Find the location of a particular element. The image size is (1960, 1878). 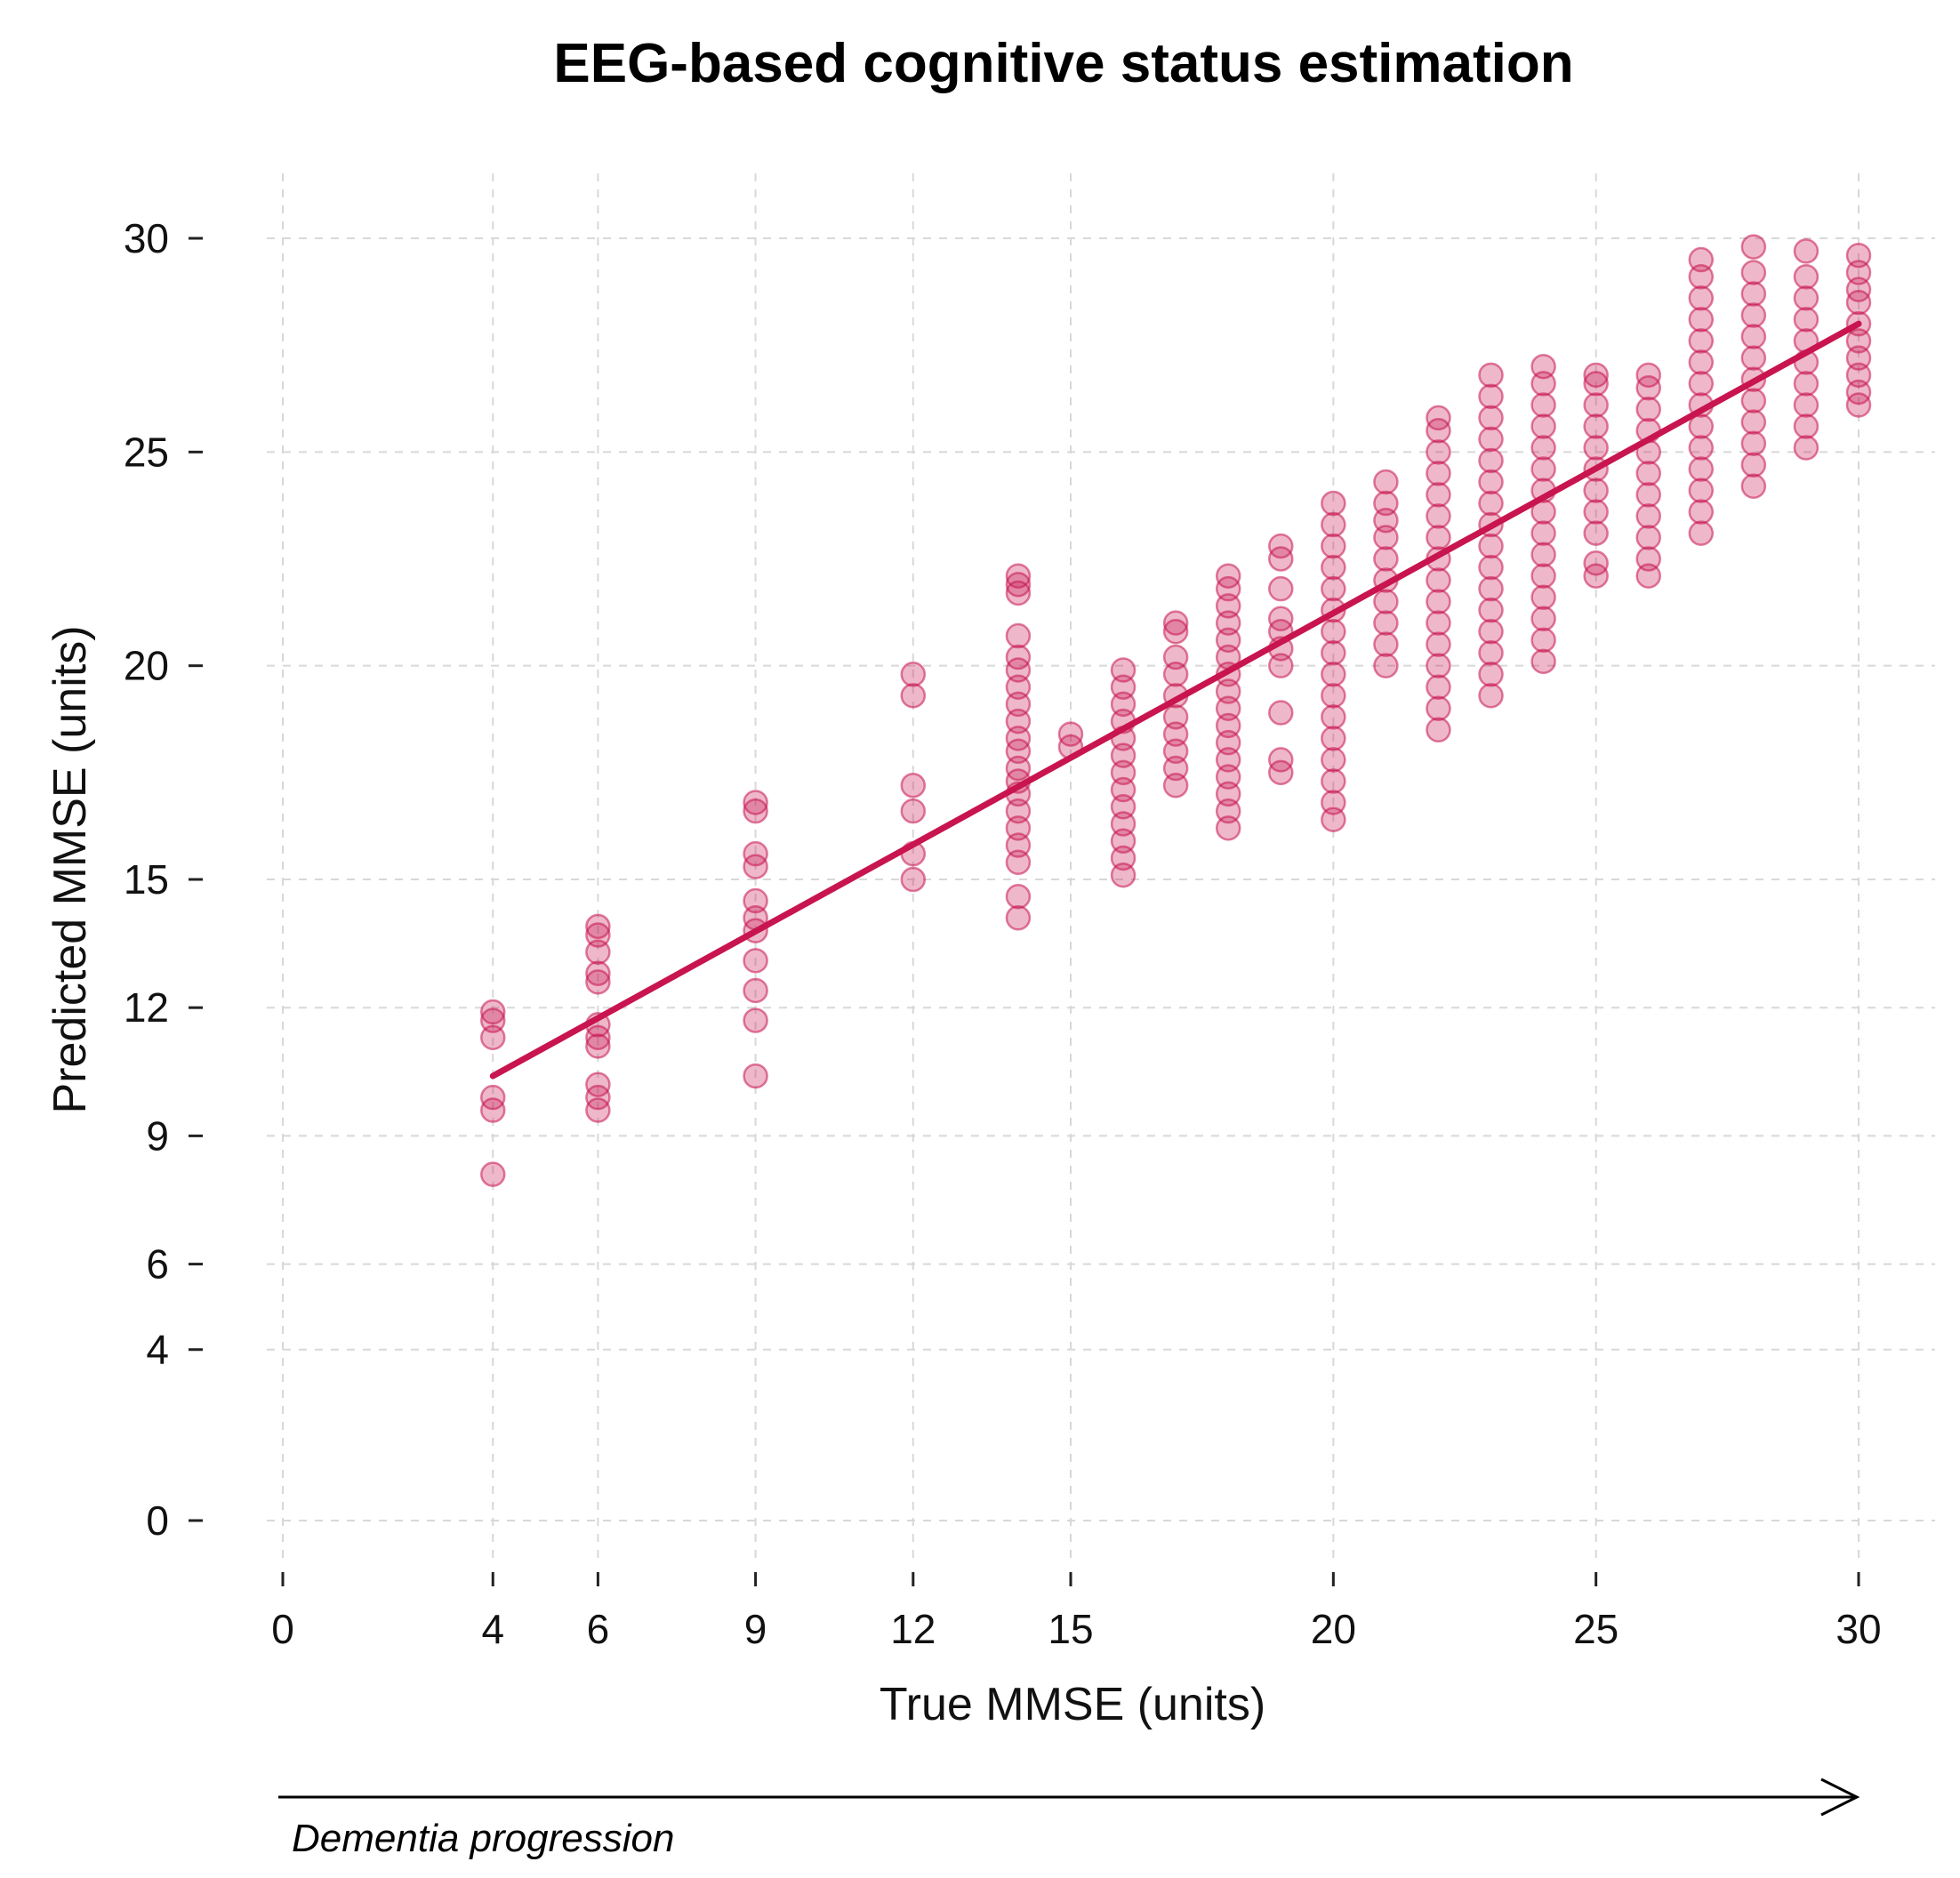

x-tick-label: 20 is located at coordinates (1333, 1629).